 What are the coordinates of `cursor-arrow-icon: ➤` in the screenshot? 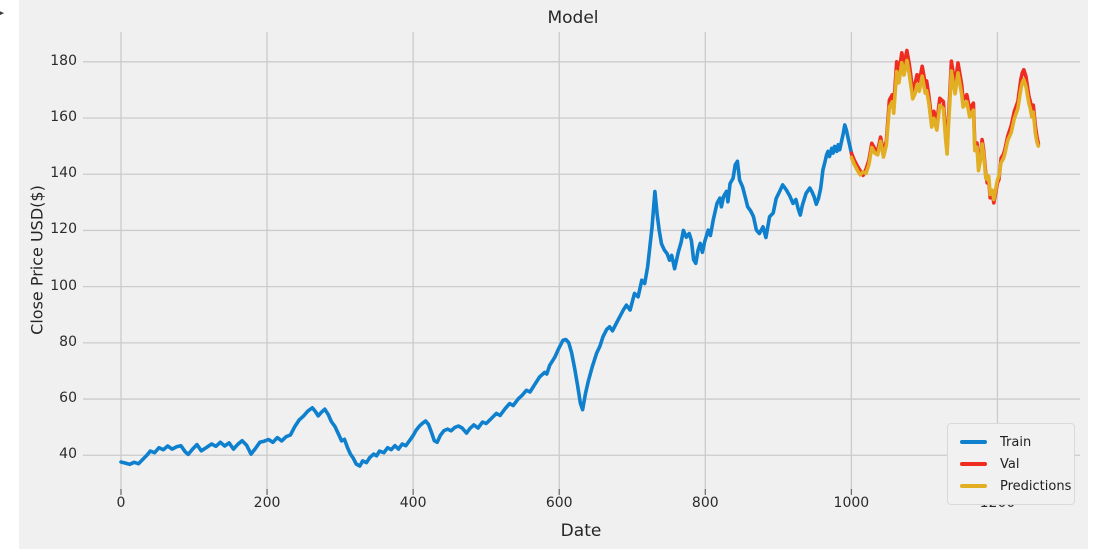 It's located at (2, 14).